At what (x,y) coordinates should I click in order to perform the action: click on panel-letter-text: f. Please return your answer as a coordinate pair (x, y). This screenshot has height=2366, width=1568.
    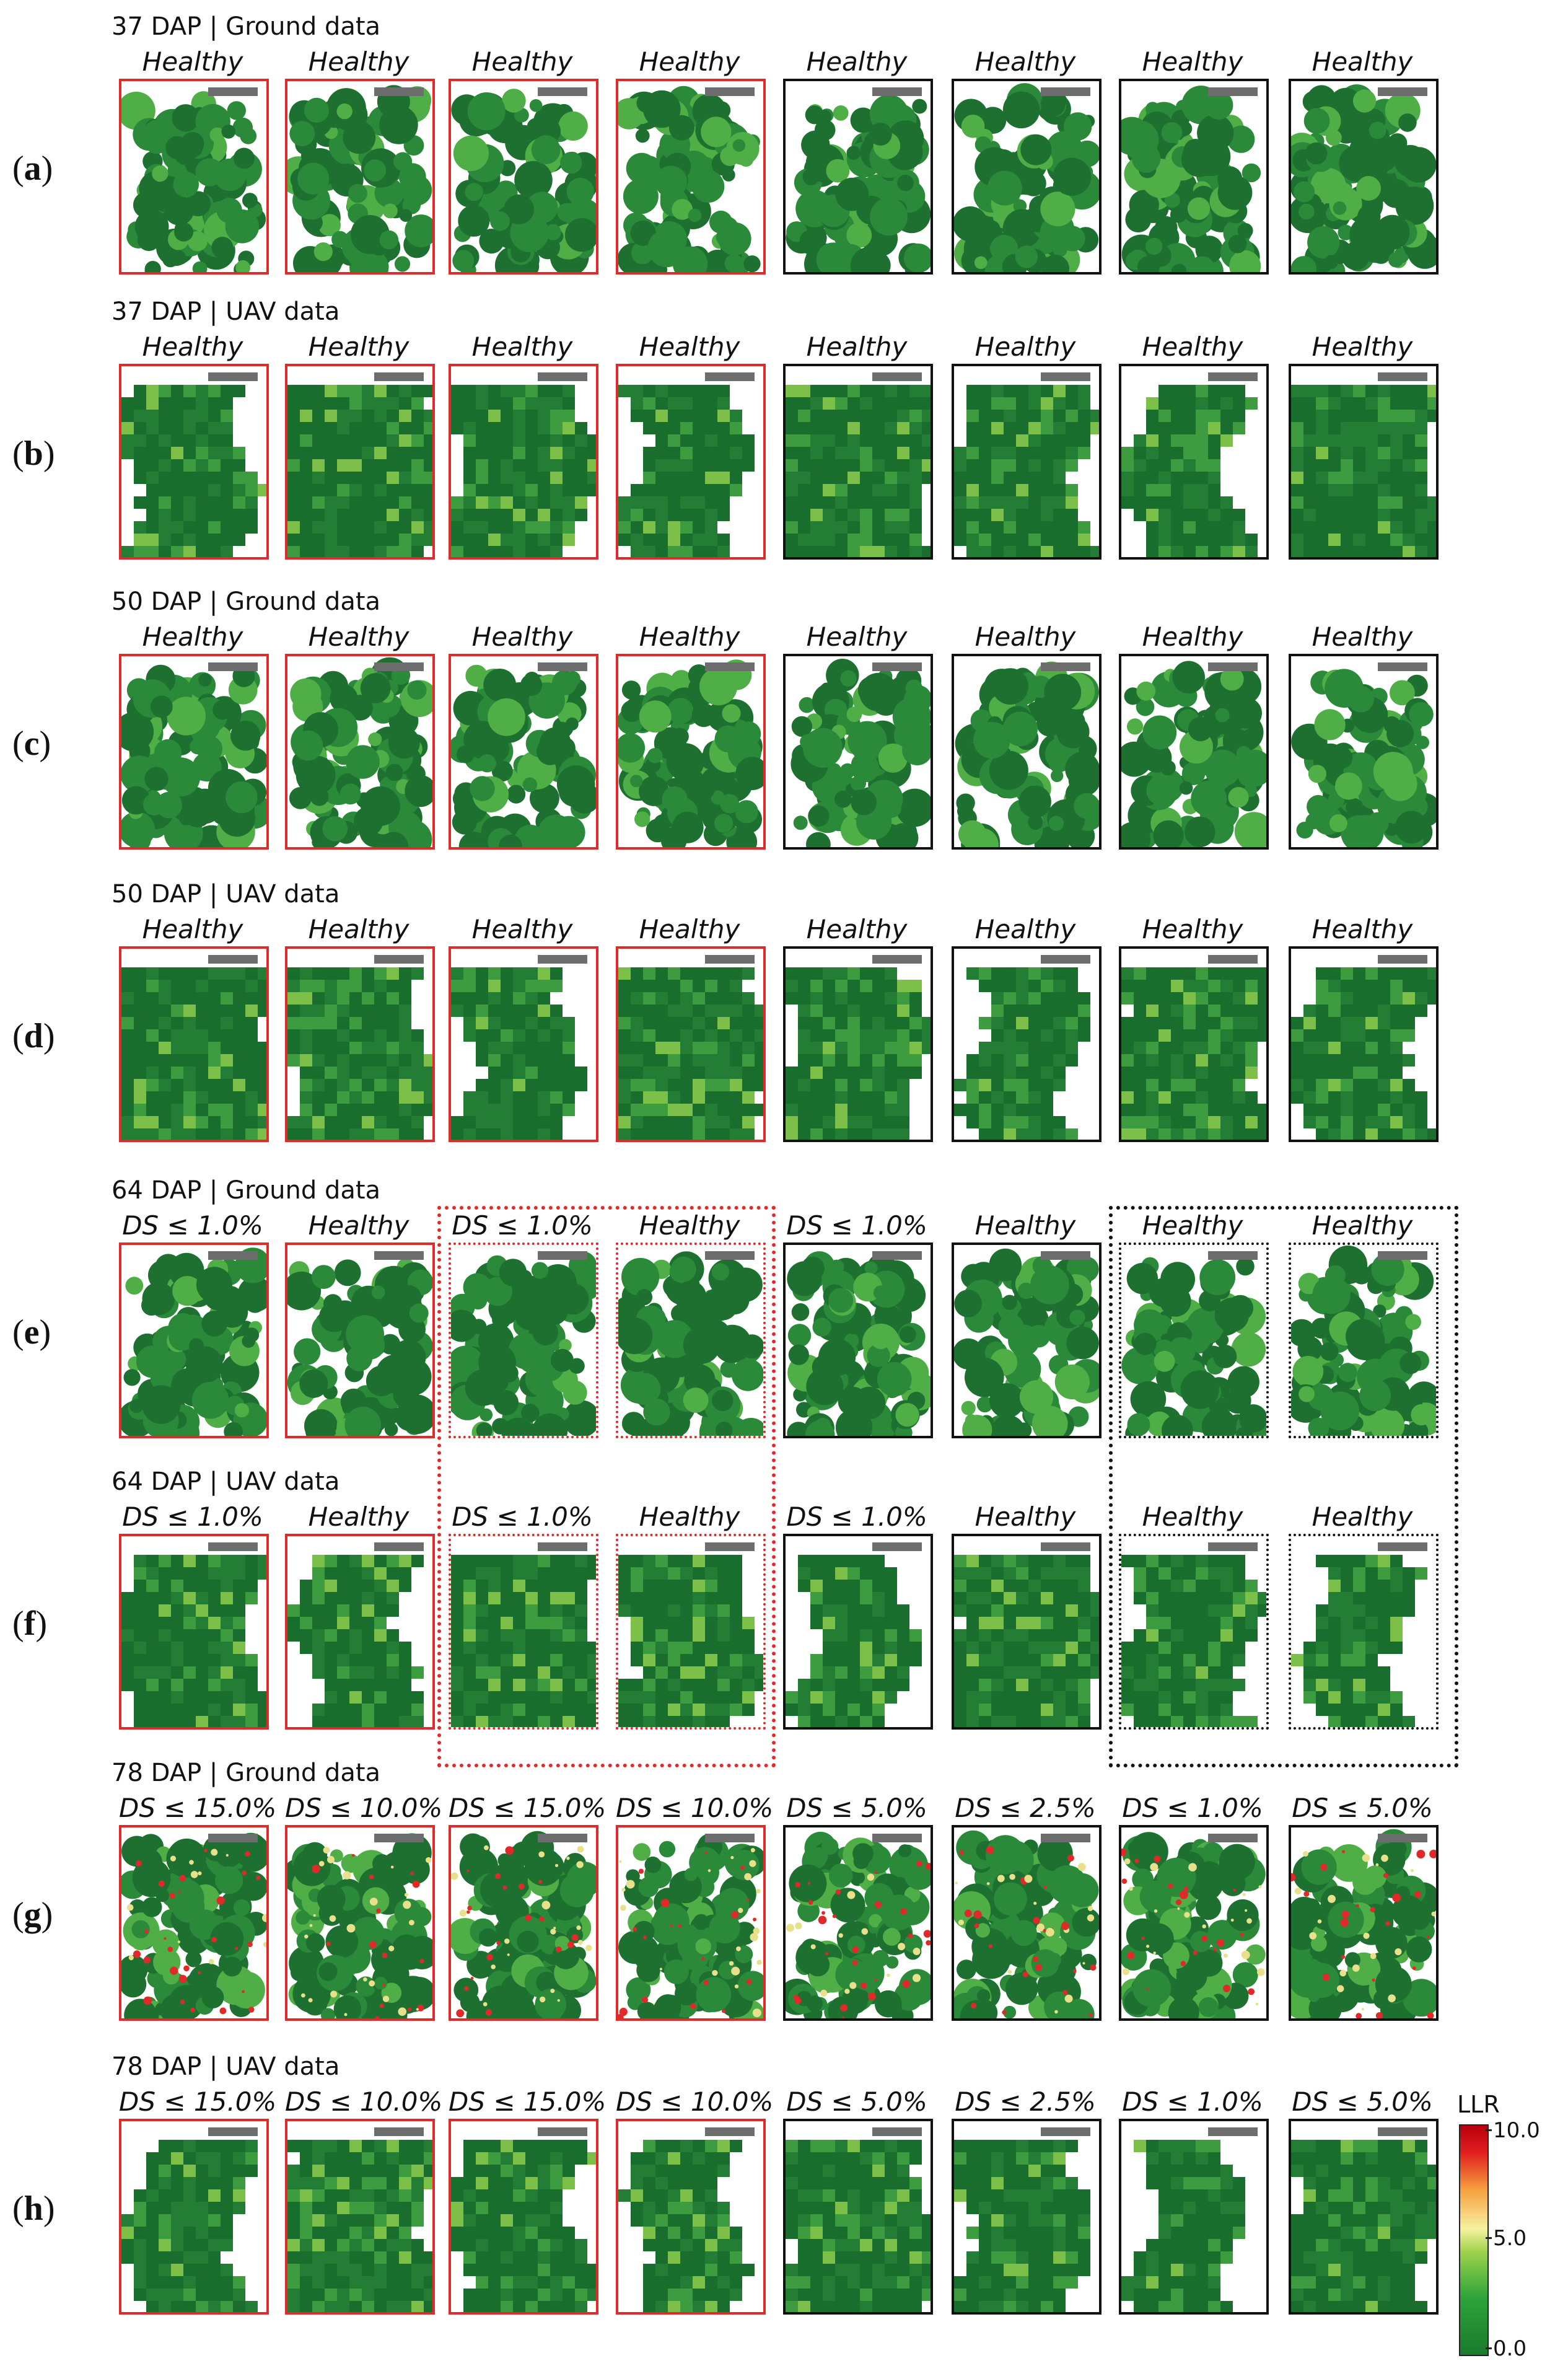
    Looking at the image, I should click on (30, 1623).